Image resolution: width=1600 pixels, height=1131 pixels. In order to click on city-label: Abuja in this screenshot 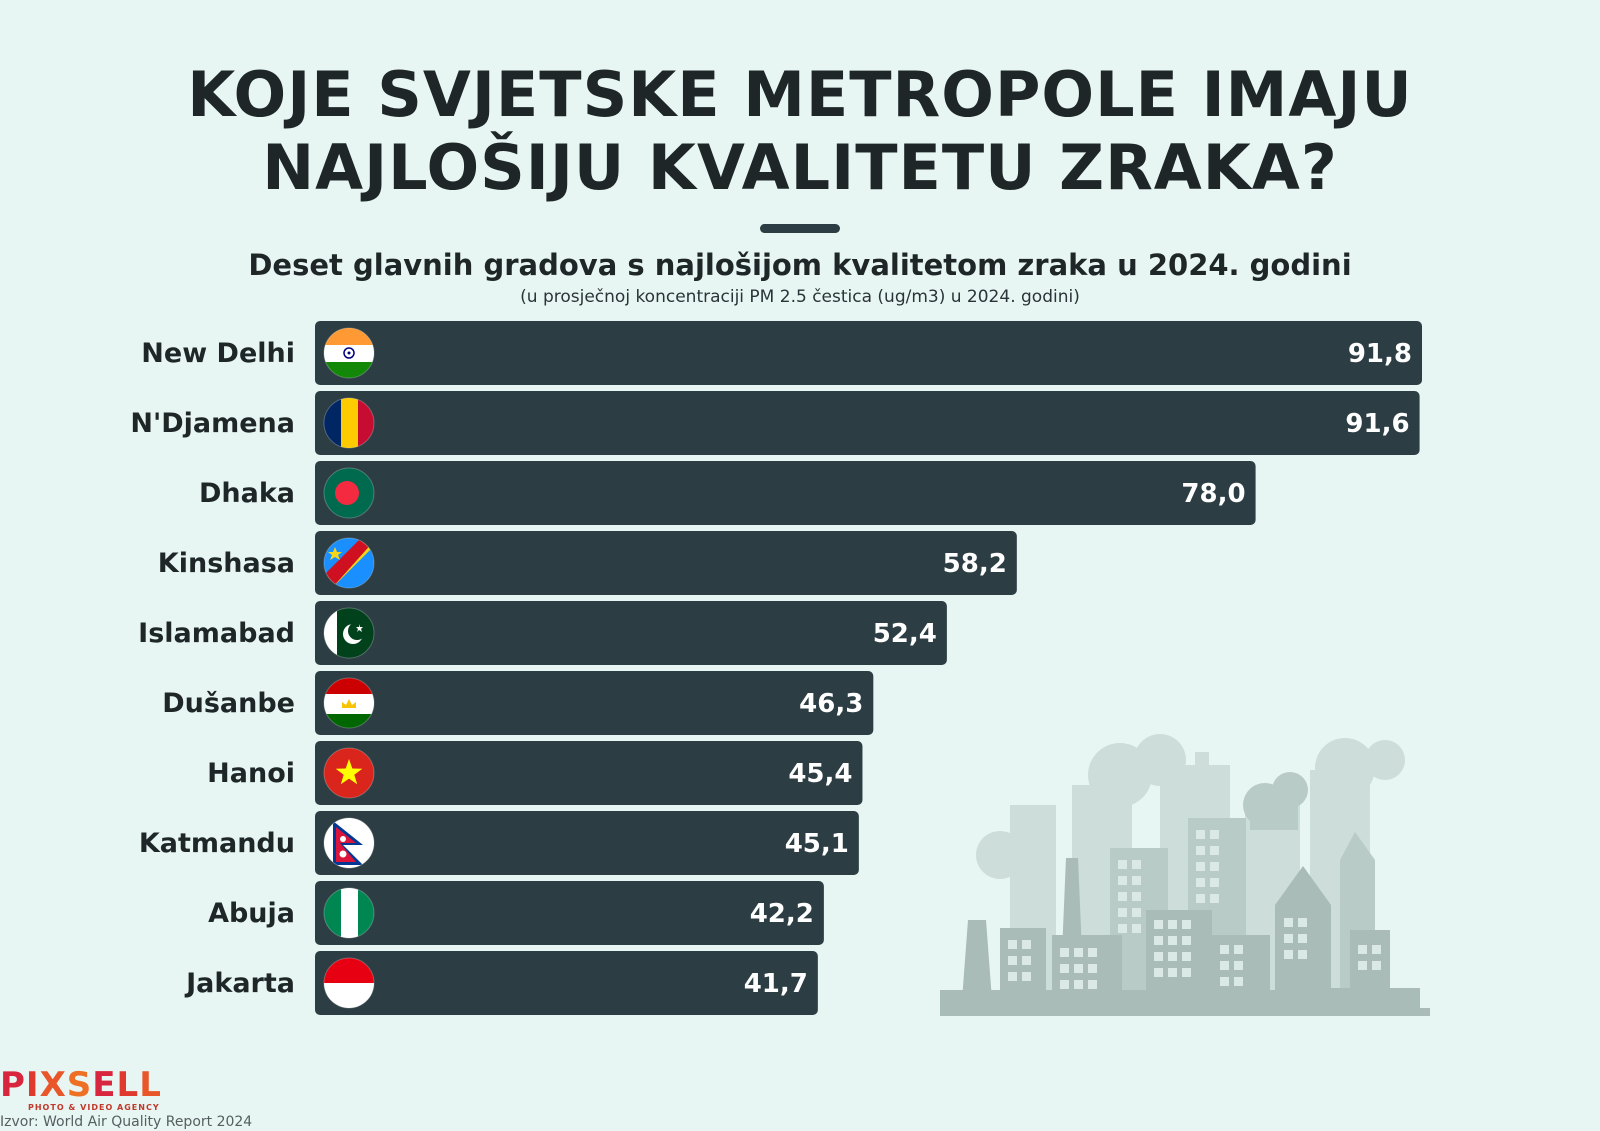, I will do `click(251, 913)`.